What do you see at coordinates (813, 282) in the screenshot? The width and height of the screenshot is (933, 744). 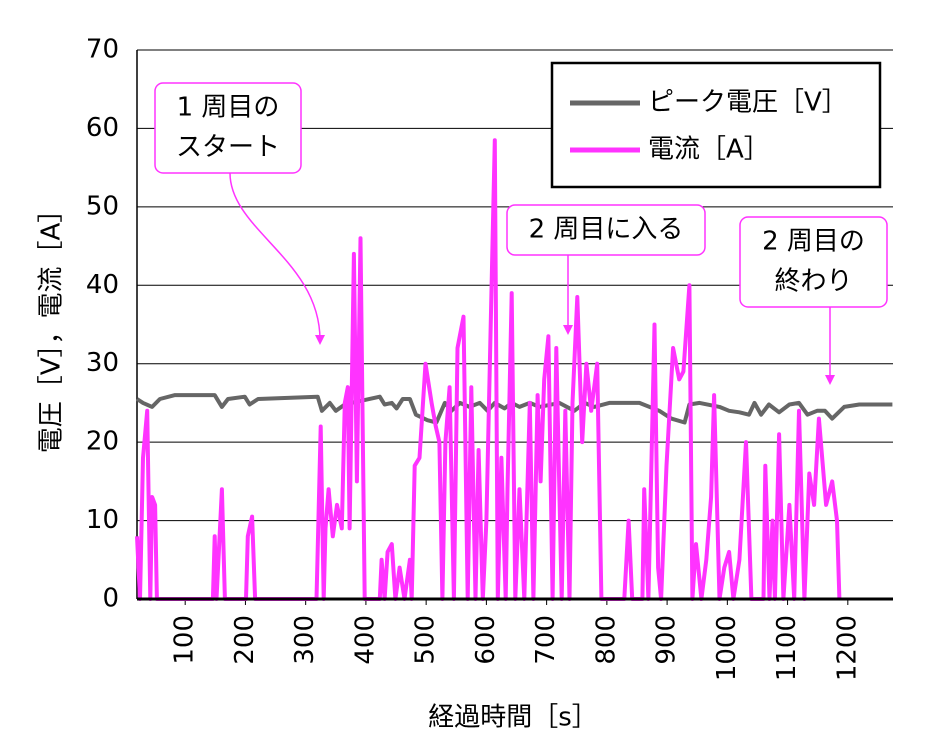 I see `annotation-text: 終わり` at bounding box center [813, 282].